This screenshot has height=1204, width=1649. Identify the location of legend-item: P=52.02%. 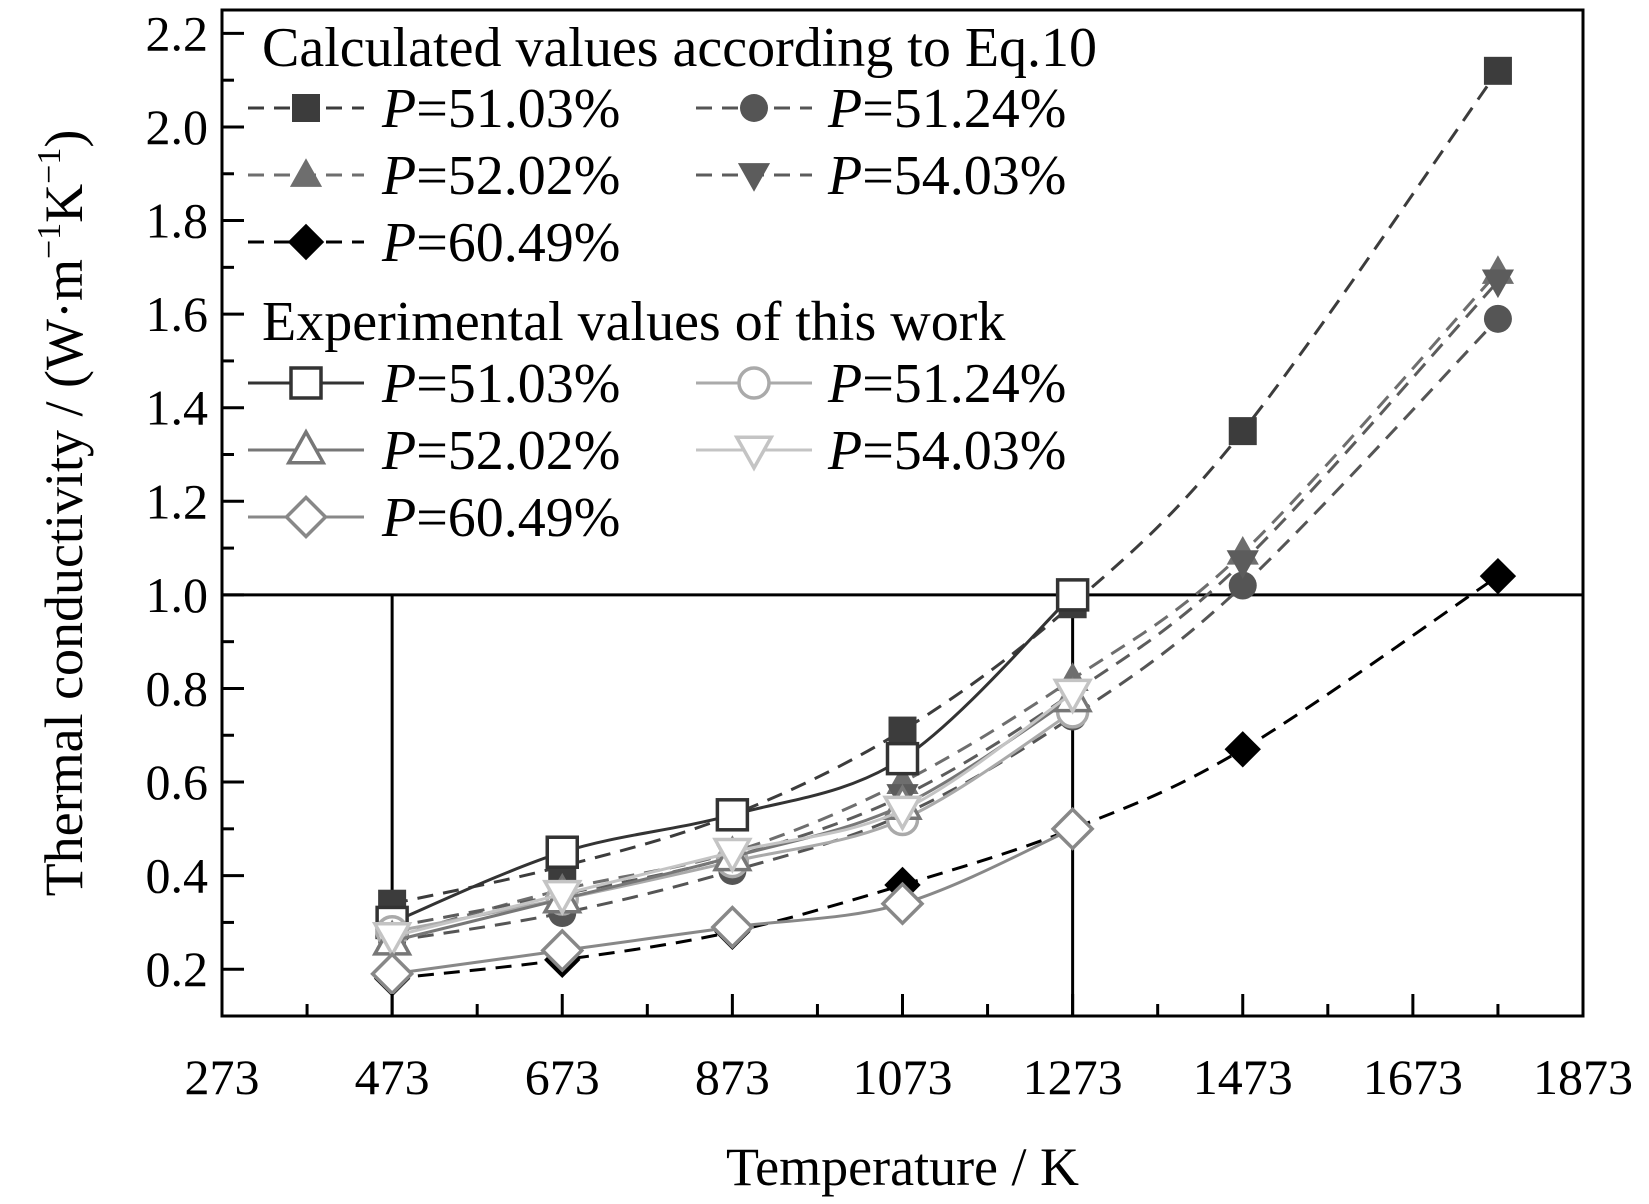
(434, 176).